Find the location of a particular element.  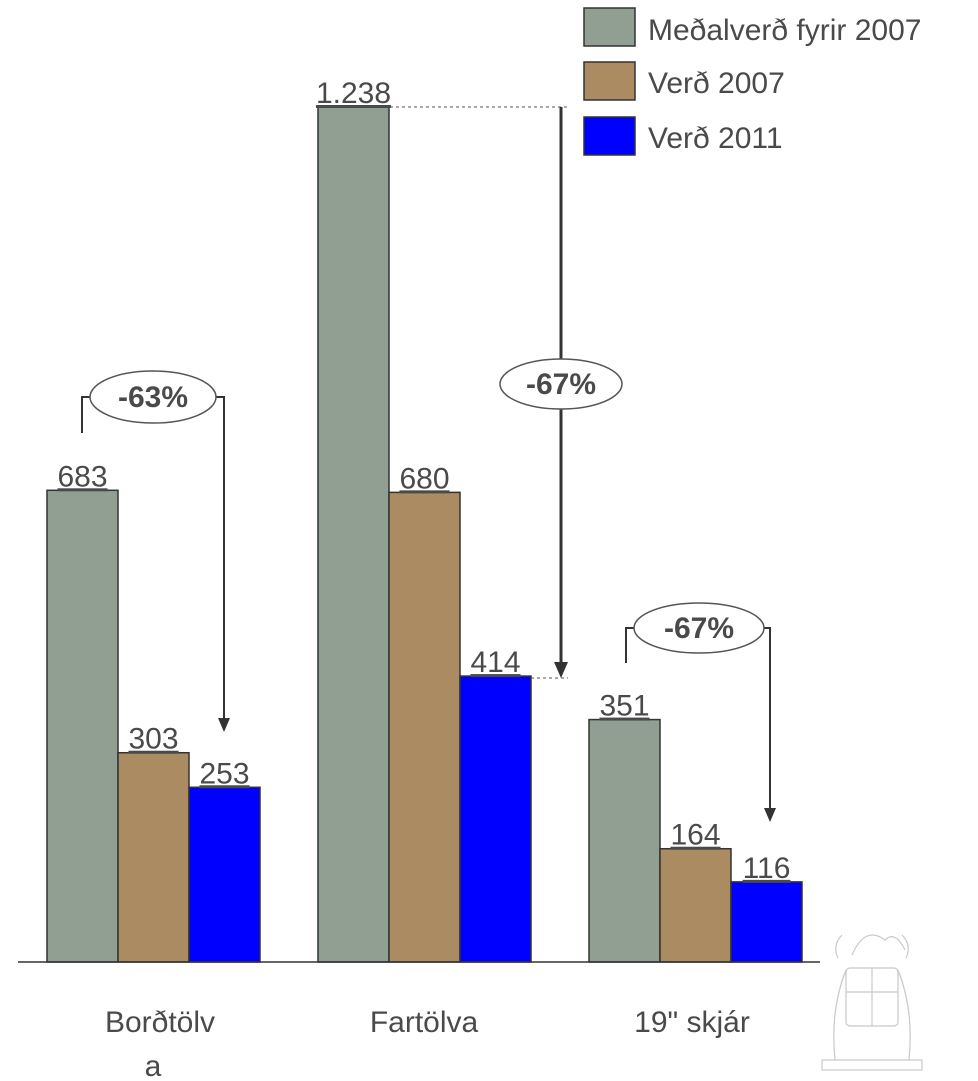

bar-fartolva-verd-2011 is located at coordinates (495, 819).